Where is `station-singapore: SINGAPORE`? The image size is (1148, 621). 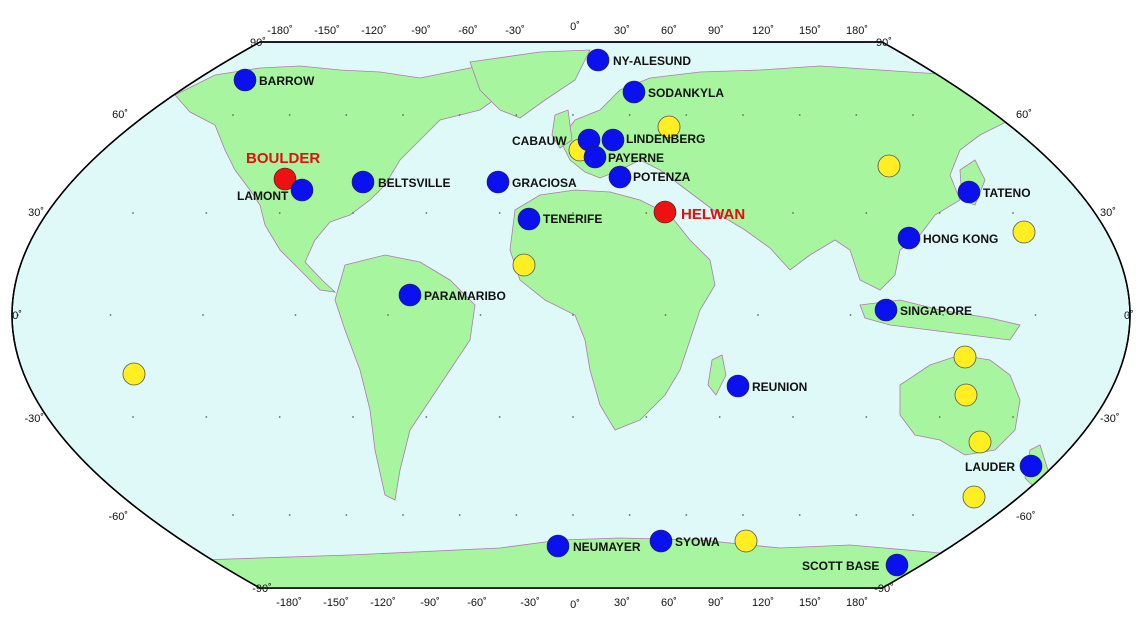
station-singapore: SINGAPORE is located at coordinates (923, 310).